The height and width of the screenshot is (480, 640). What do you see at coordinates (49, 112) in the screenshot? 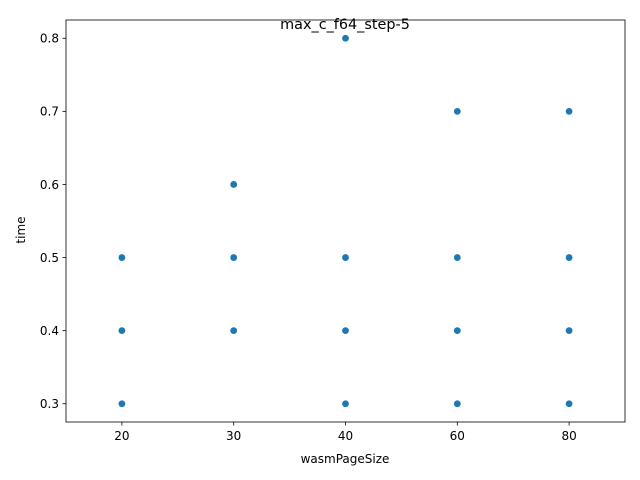
I see `y-tick-label: 0.7` at bounding box center [49, 112].